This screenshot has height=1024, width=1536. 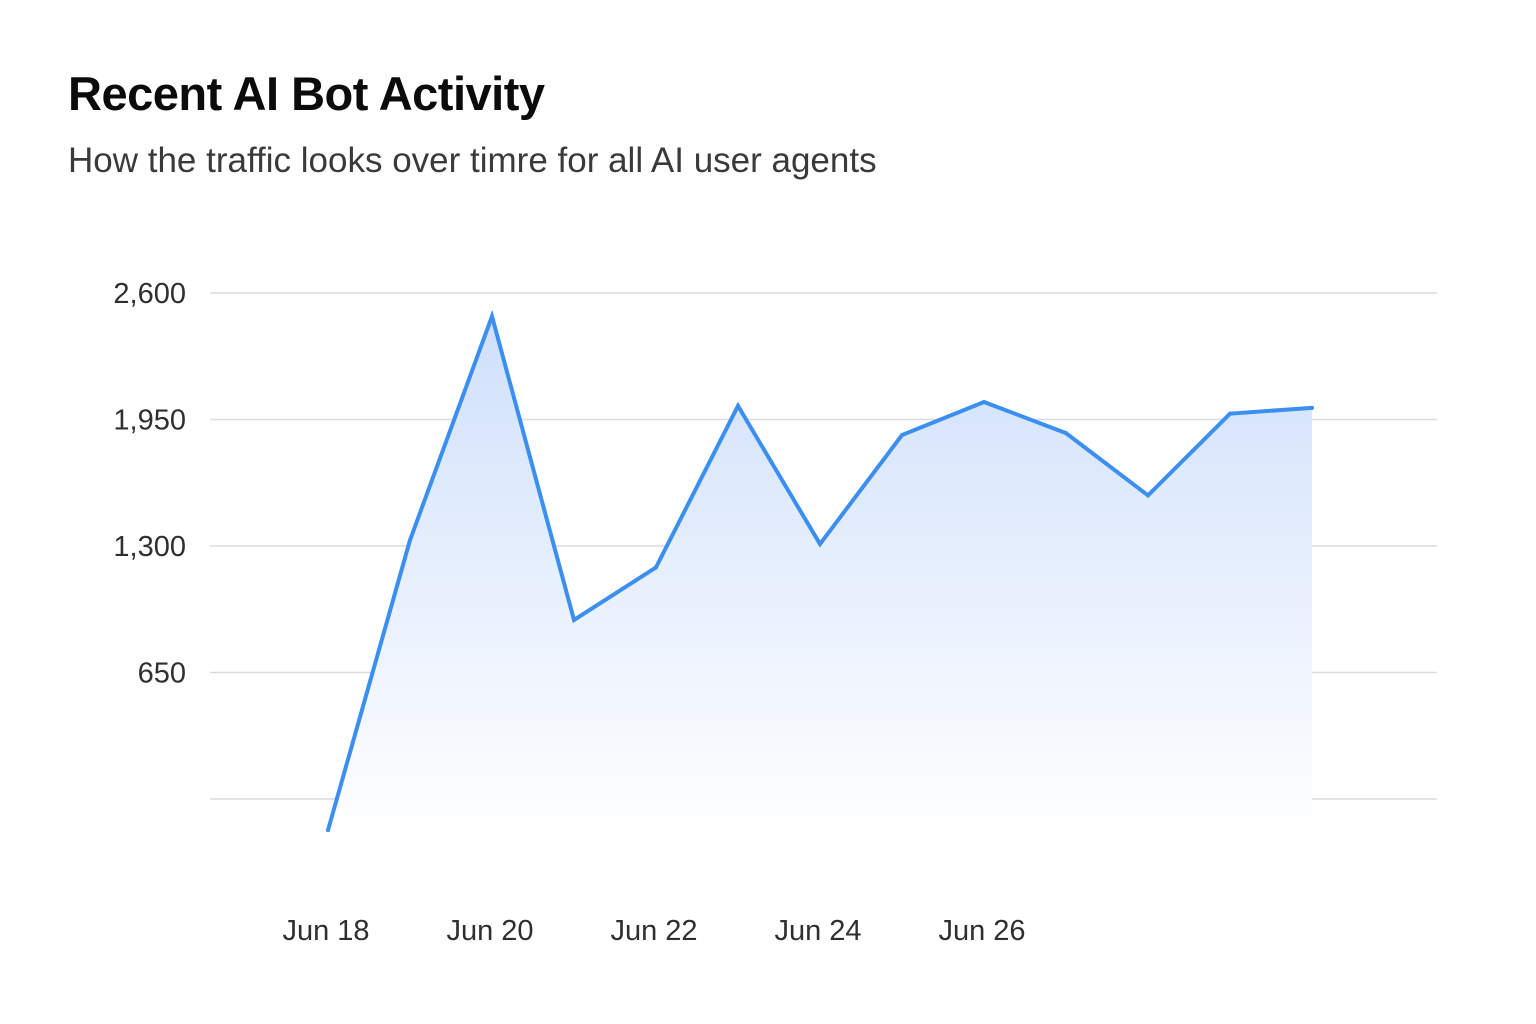 I want to click on chart-title: Recent AI Bot Activity, so click(x=306, y=93).